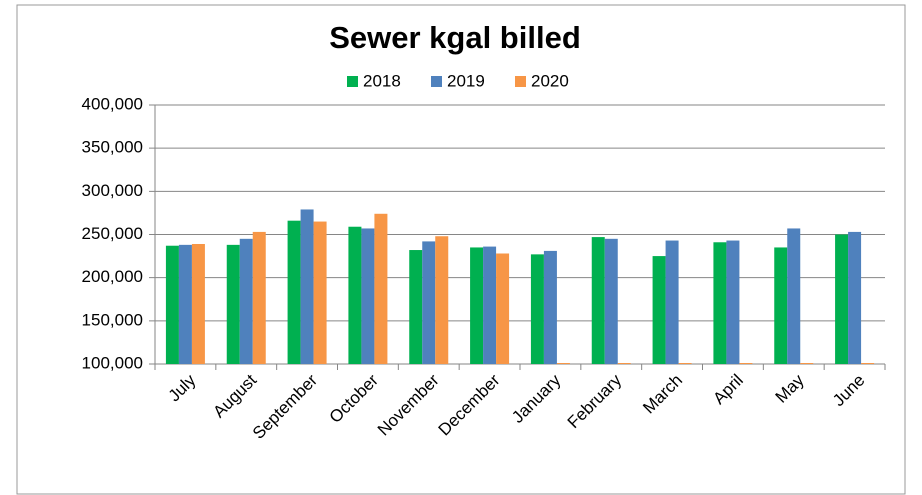  Describe the element at coordinates (112, 276) in the screenshot. I see `y-tick-label: 200,000` at that location.